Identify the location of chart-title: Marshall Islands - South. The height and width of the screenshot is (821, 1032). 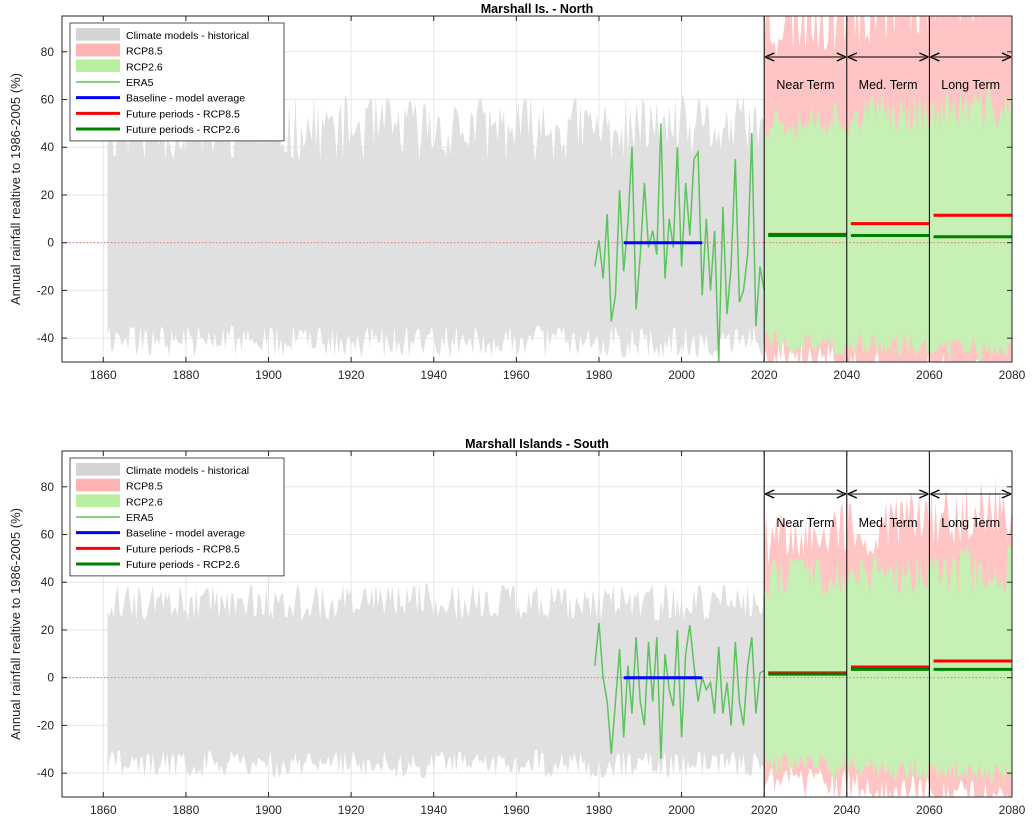
(537, 444).